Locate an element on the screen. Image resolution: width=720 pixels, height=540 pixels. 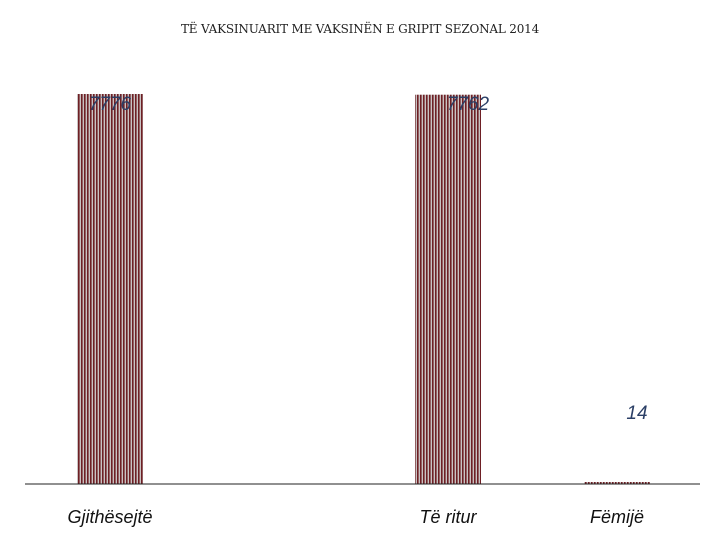
data-label-te-ritur: 7762 is located at coordinates (468, 104).